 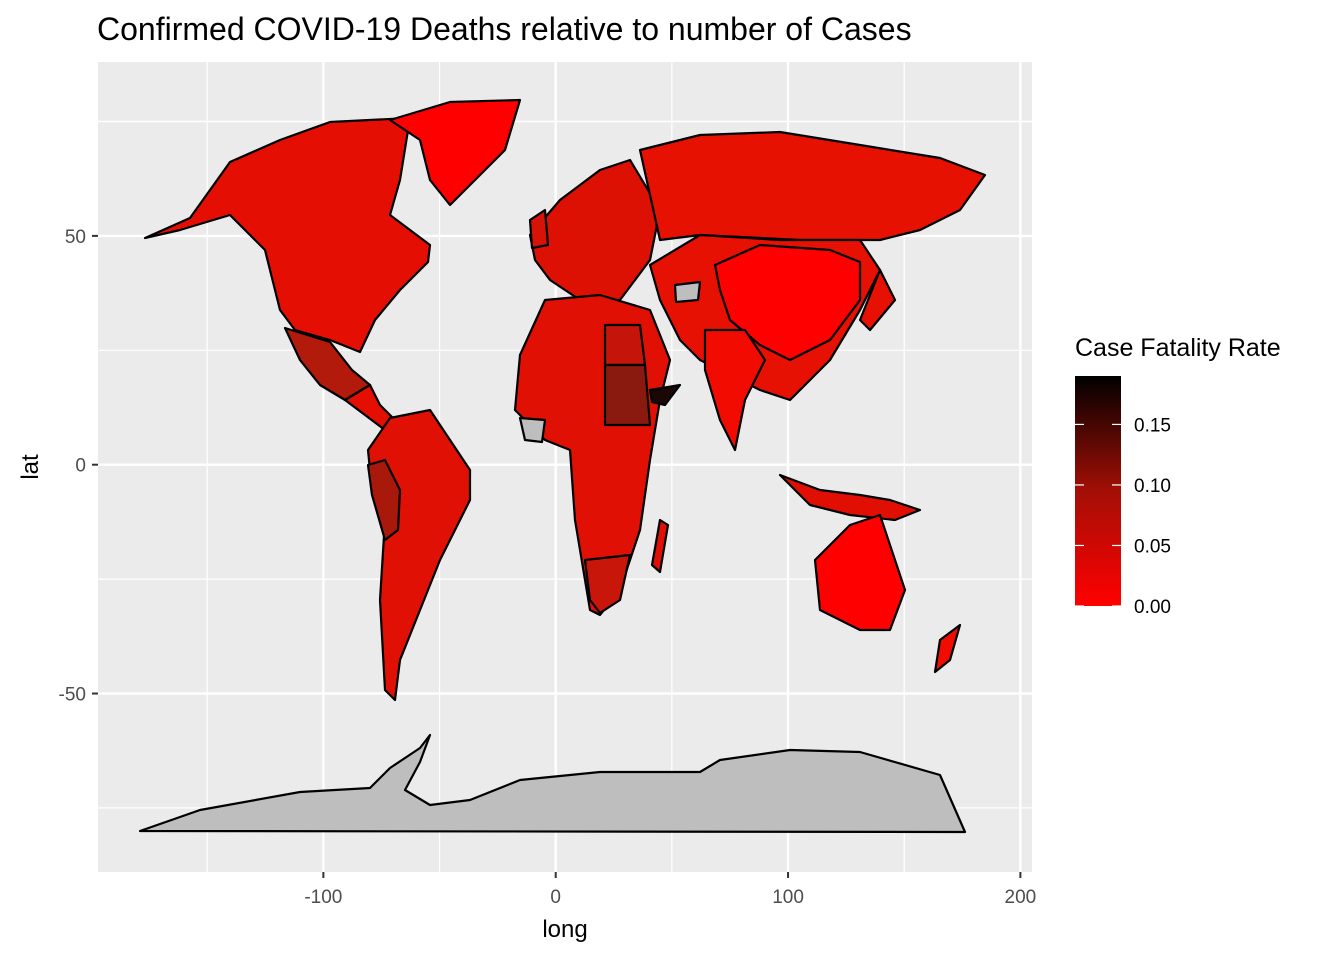 I want to click on region-china, so click(x=787, y=302).